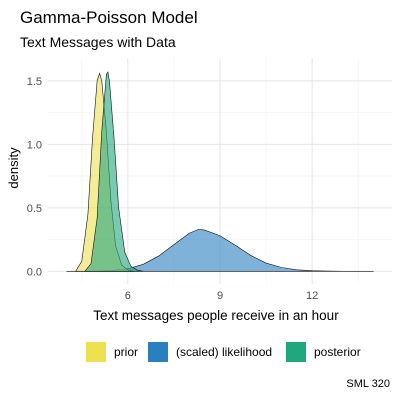 The image size is (400, 400). What do you see at coordinates (114, 171) in the screenshot?
I see `density-area-posterior` at bounding box center [114, 171].